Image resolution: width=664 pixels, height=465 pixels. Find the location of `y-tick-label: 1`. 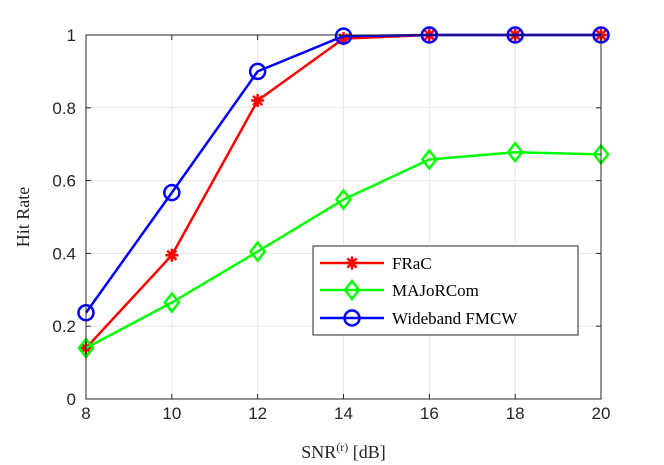

y-tick-label: 1 is located at coordinates (71, 35).